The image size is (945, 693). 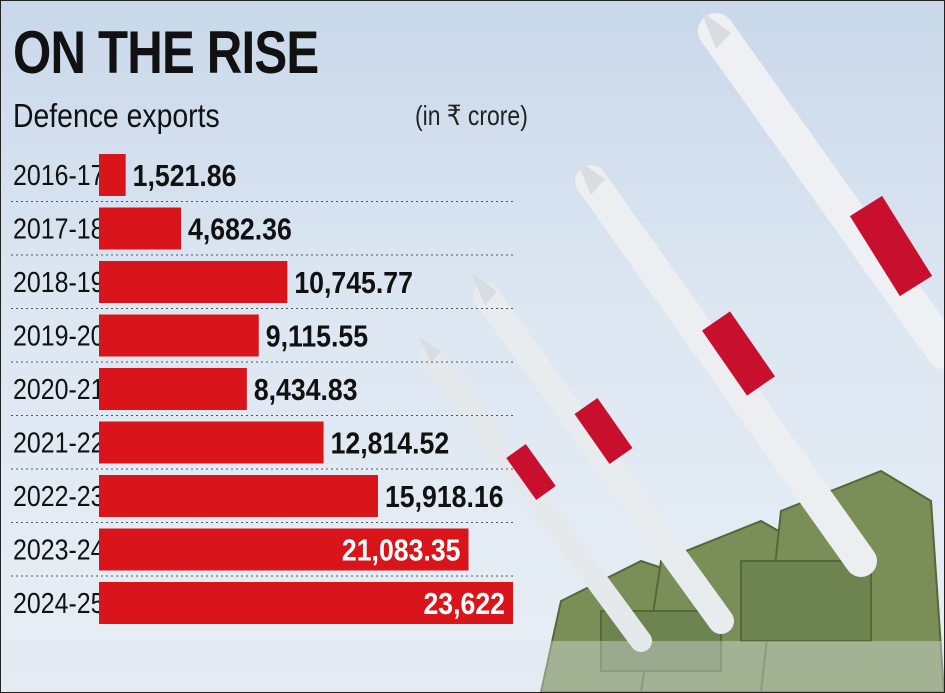 I want to click on value-label: 8,434.83, so click(x=306, y=390).